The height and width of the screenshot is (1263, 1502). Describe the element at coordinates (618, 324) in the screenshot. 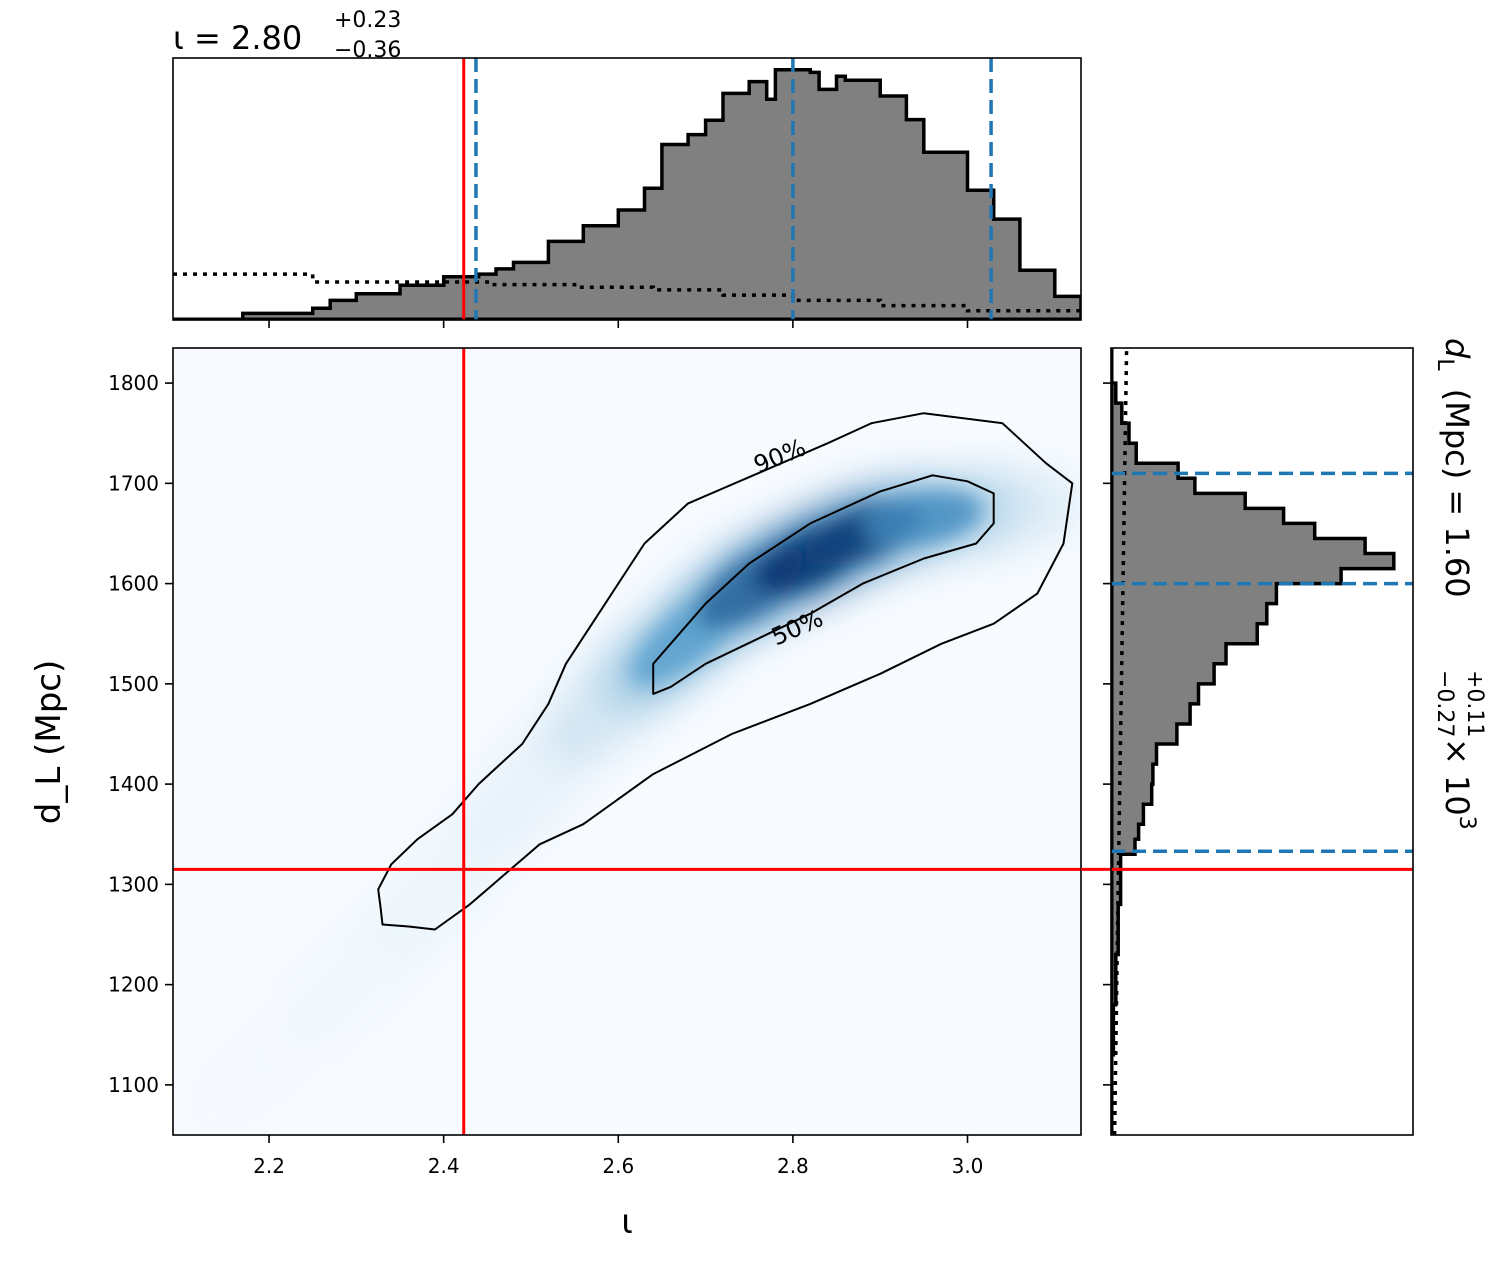

I see `marginal-x-ticks` at that location.